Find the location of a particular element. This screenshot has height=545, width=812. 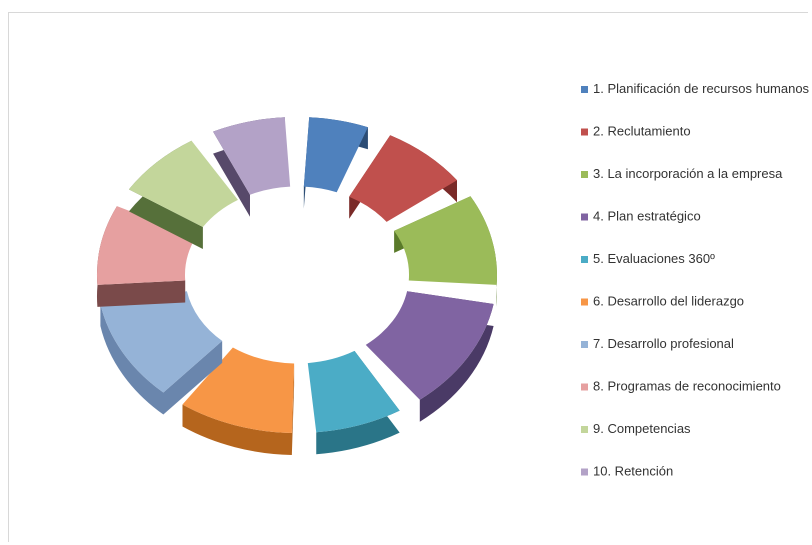

legend-label: 1. Planificación de recursos humanos is located at coordinates (701, 88).